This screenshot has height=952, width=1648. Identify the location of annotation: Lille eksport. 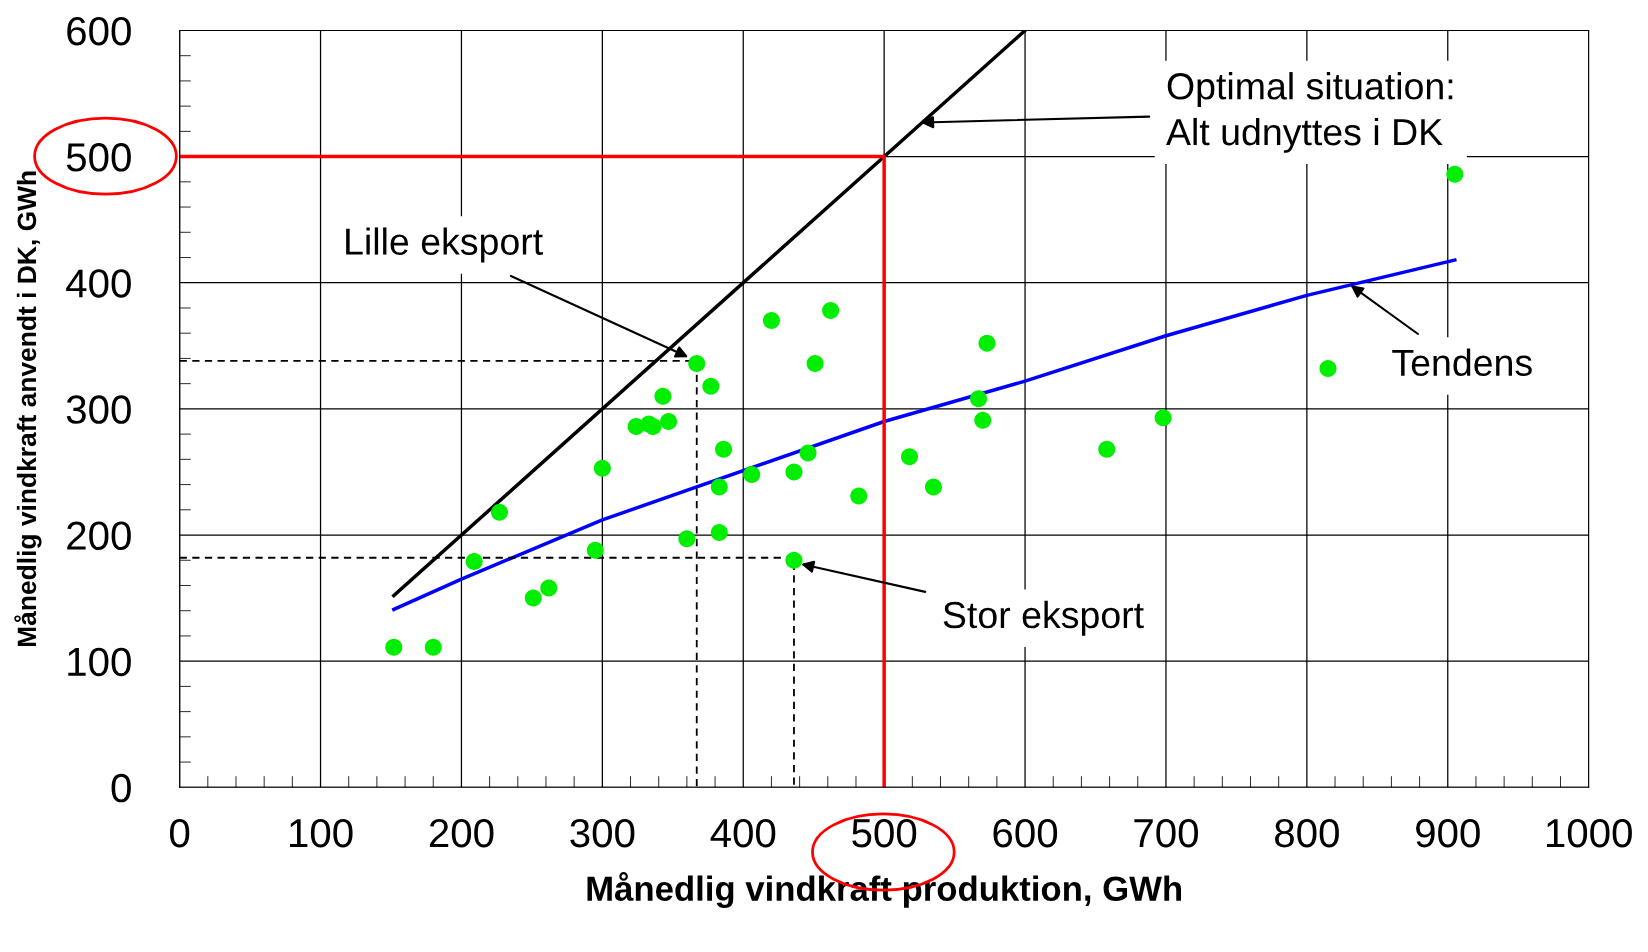
(444, 245).